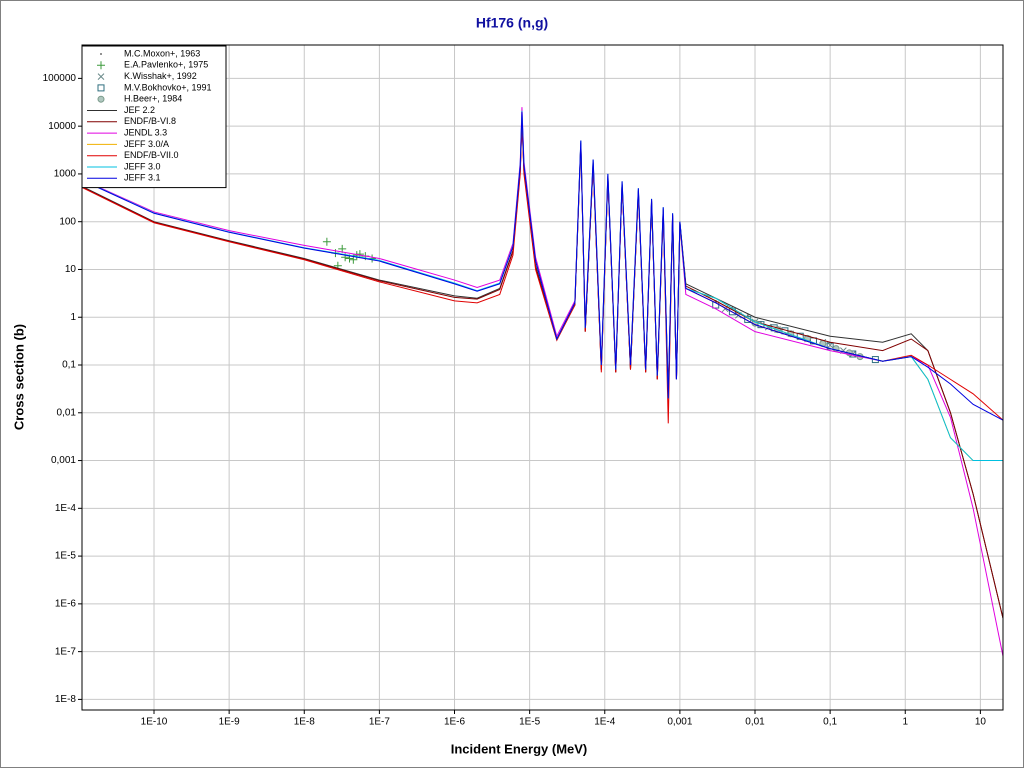 The width and height of the screenshot is (1024, 768). I want to click on legend-label: JEF 2.2, so click(139, 110).